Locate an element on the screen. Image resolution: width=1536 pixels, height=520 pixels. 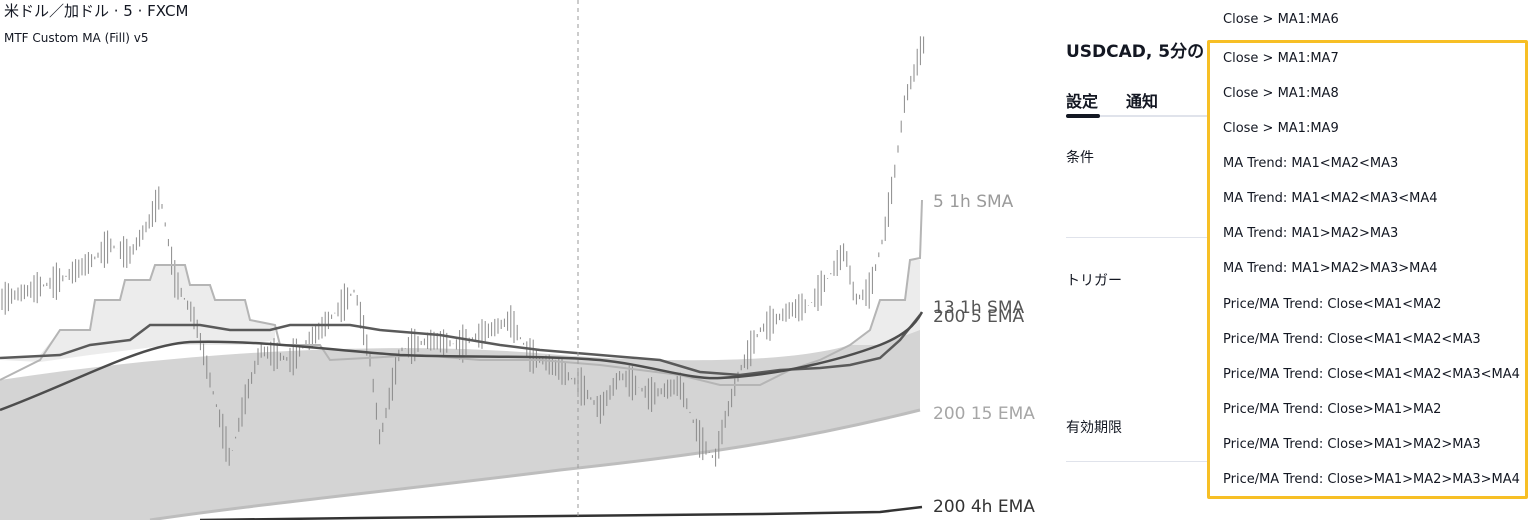
dropdown-item: Close > MA1:MA8 is located at coordinates (1281, 93).